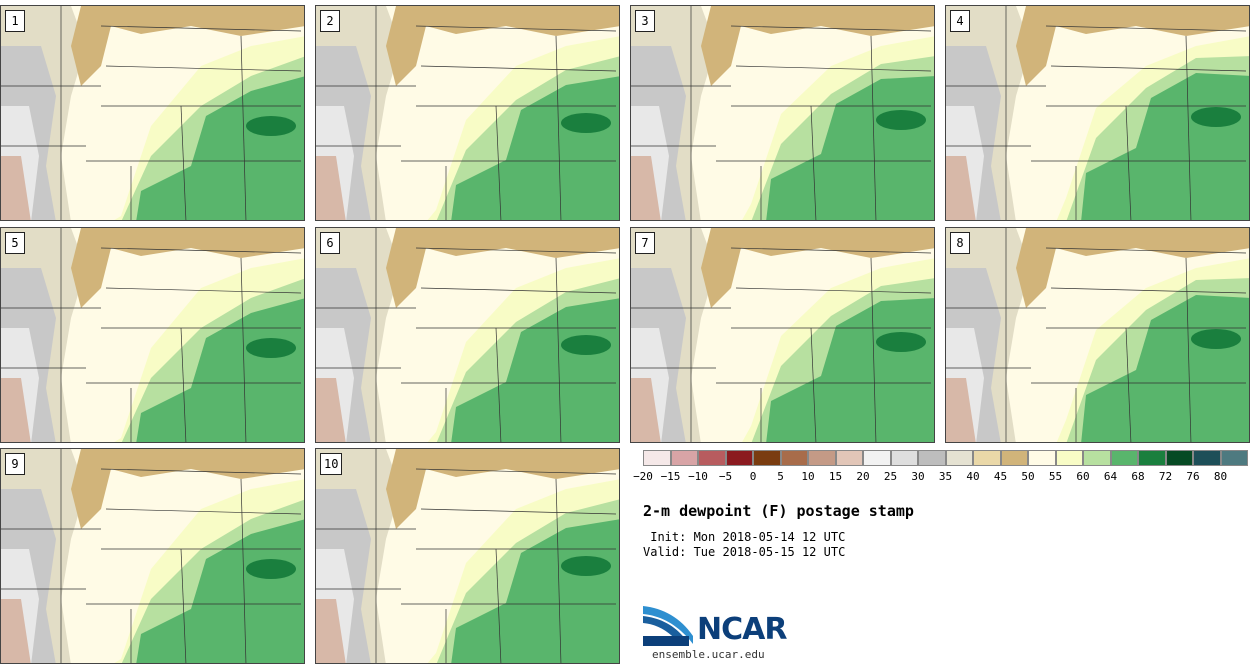 This screenshot has height=664, width=1260. I want to click on ncar-logo-icon, so click(668, 626).